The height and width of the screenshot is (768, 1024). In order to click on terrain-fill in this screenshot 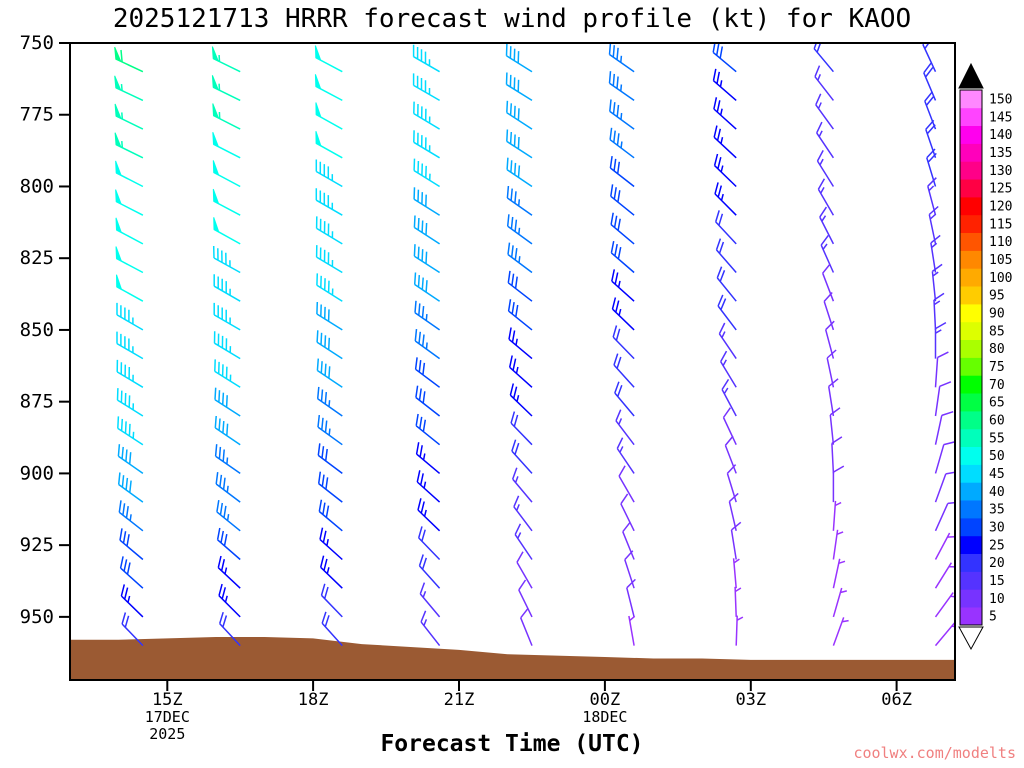, I will do `click(512, 658)`.